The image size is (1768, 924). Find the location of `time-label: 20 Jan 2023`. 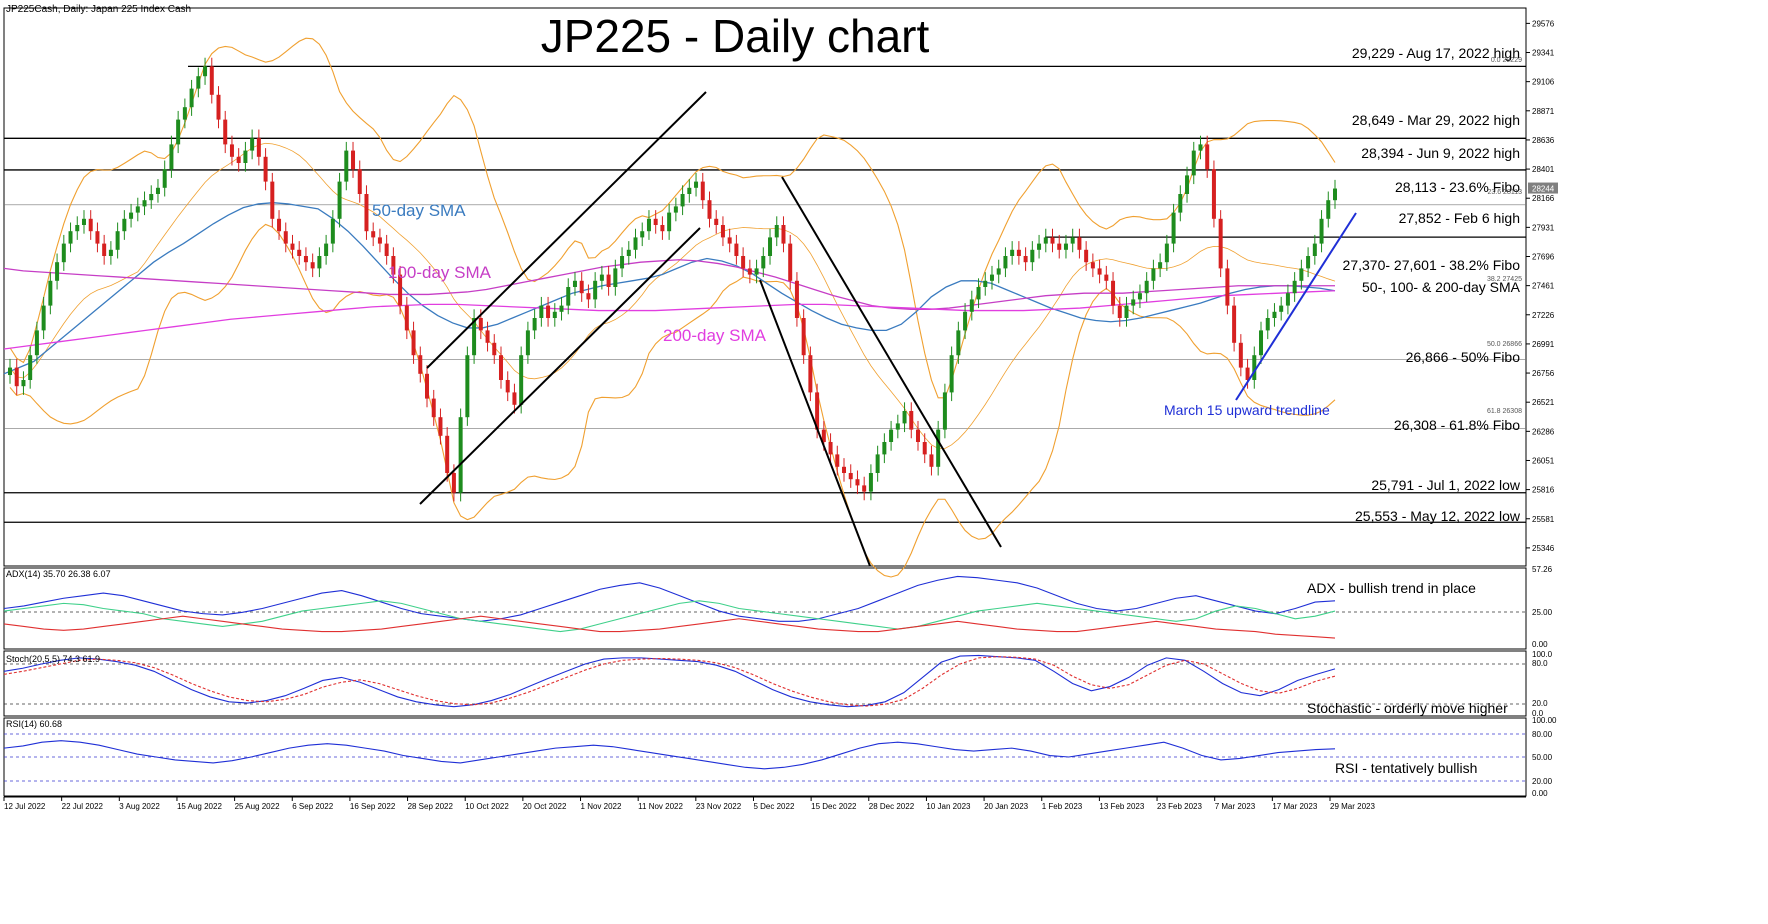

time-label: 20 Jan 2023 is located at coordinates (1006, 806).